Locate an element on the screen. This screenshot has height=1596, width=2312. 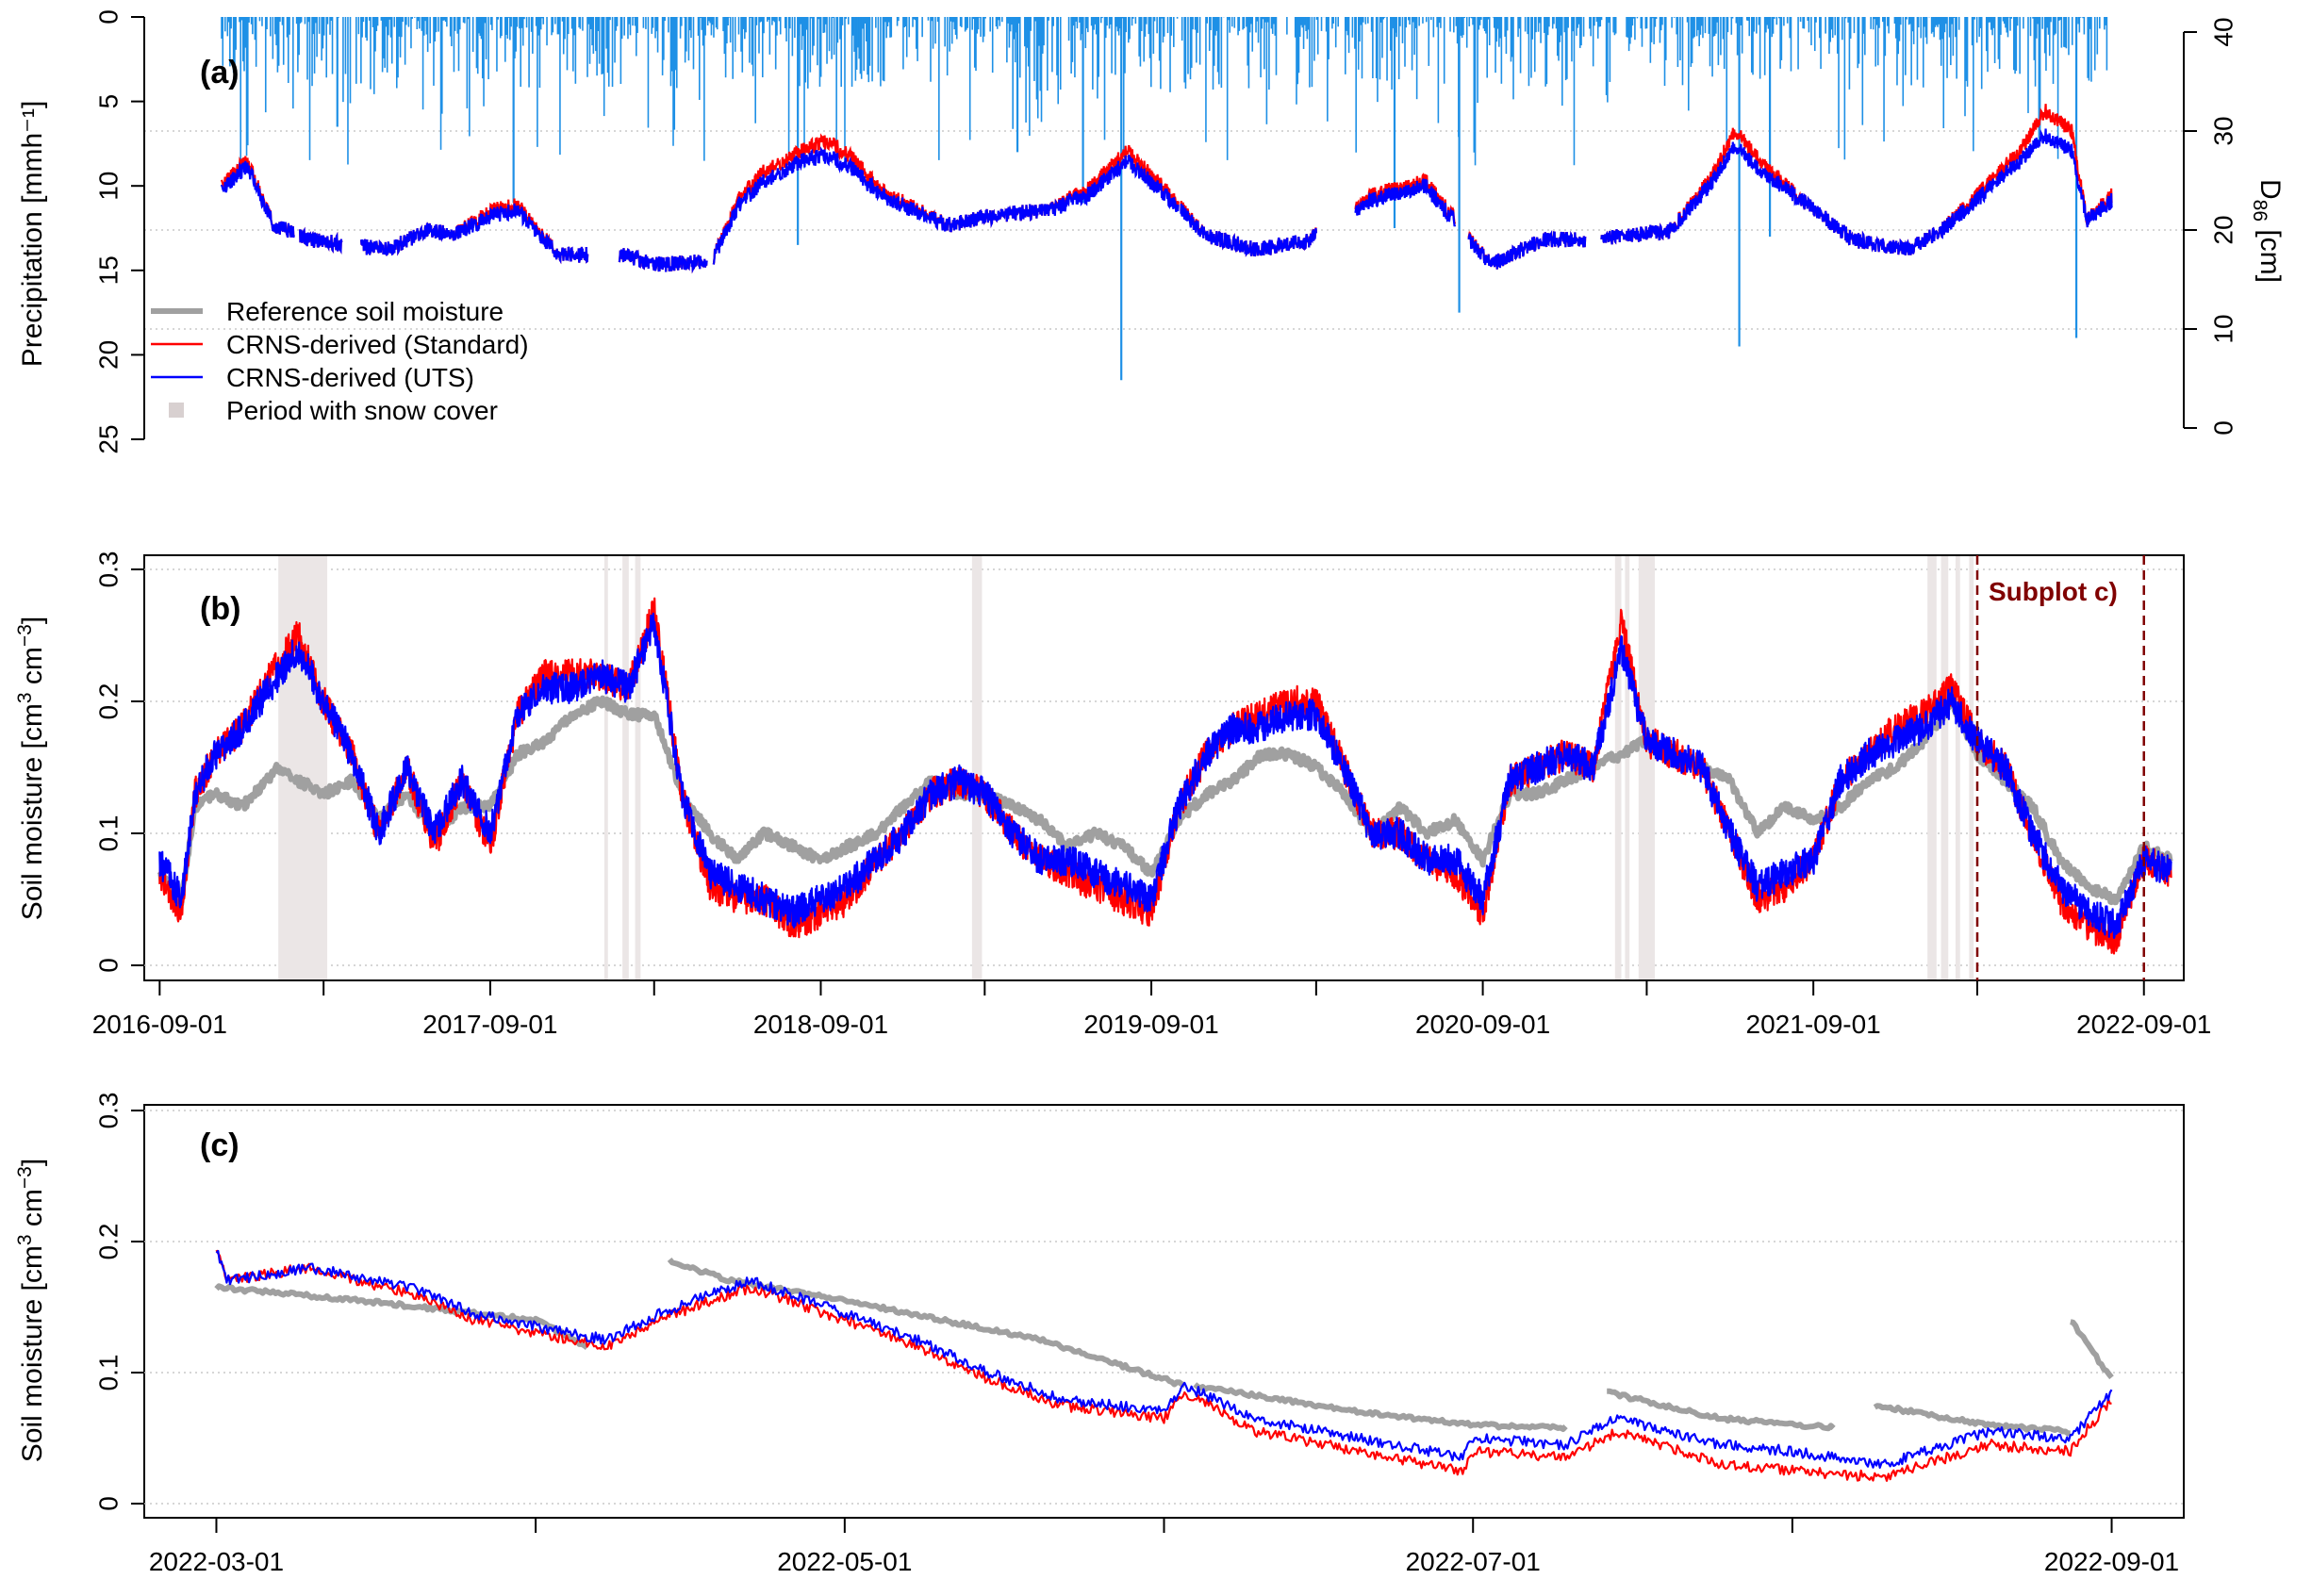
legend-label: Reference soil moisture is located at coordinates (365, 311).